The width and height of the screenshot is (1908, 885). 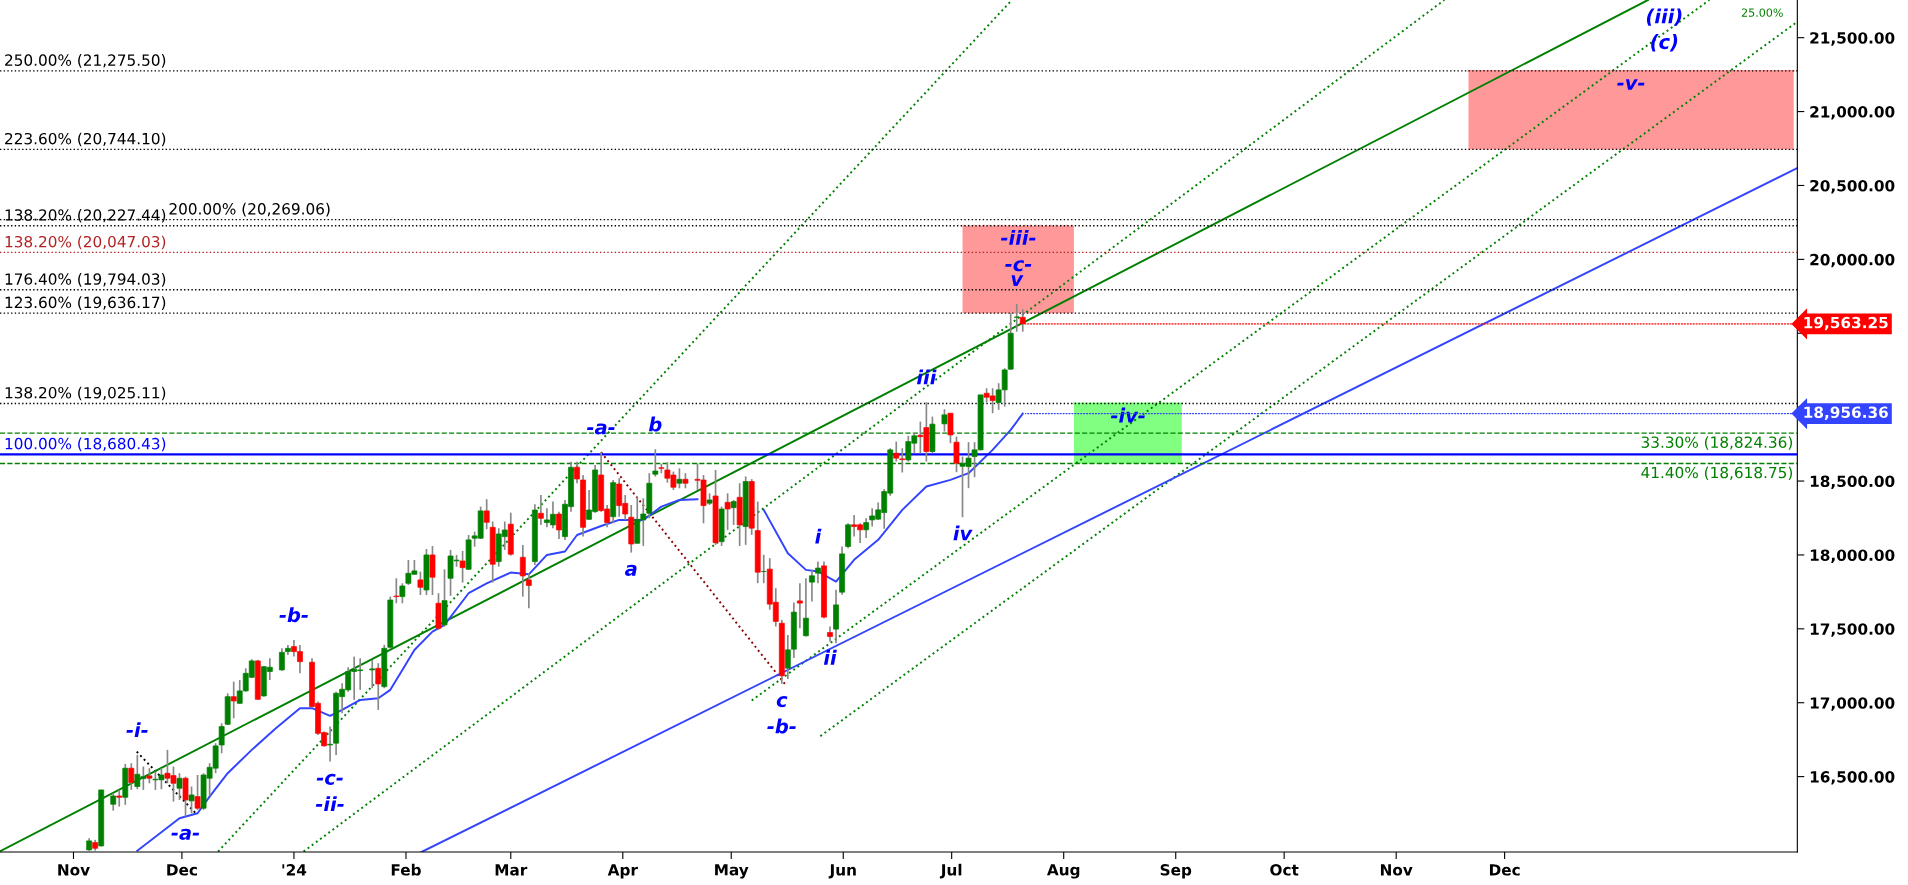 I want to click on annotation: v, so click(x=1017, y=280).